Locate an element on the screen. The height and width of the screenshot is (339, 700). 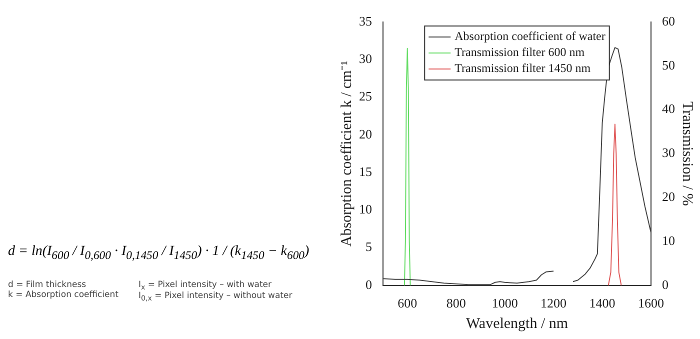
text: k = Absorption coefficient is located at coordinates (63, 295).